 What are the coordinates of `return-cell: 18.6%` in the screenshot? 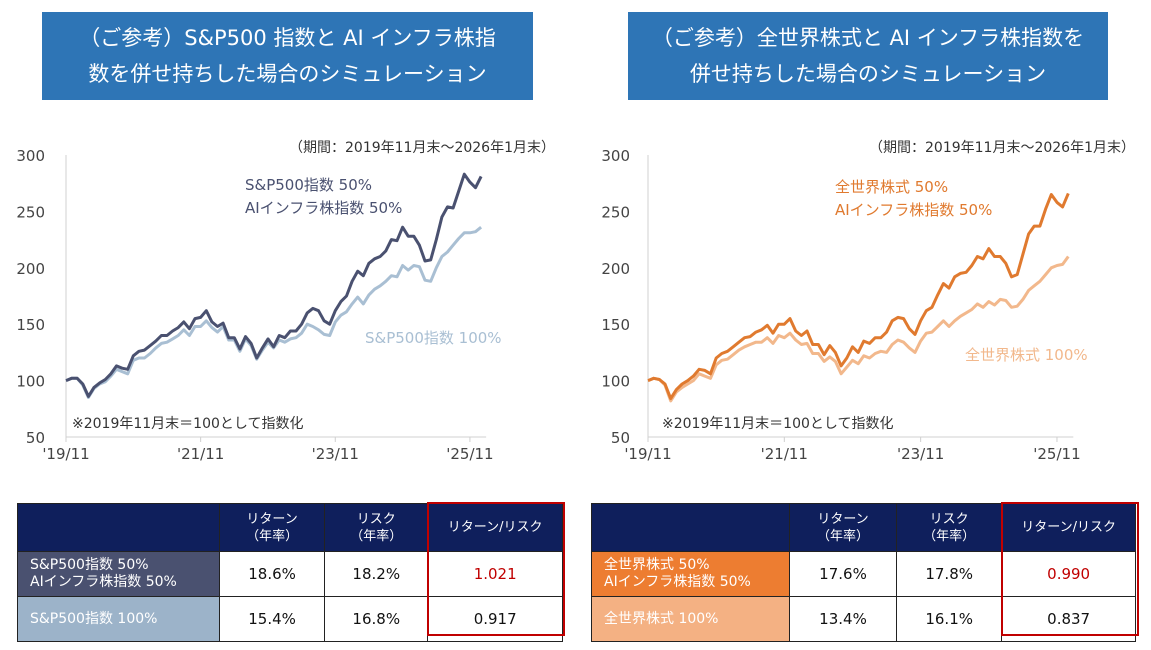 It's located at (272, 574).